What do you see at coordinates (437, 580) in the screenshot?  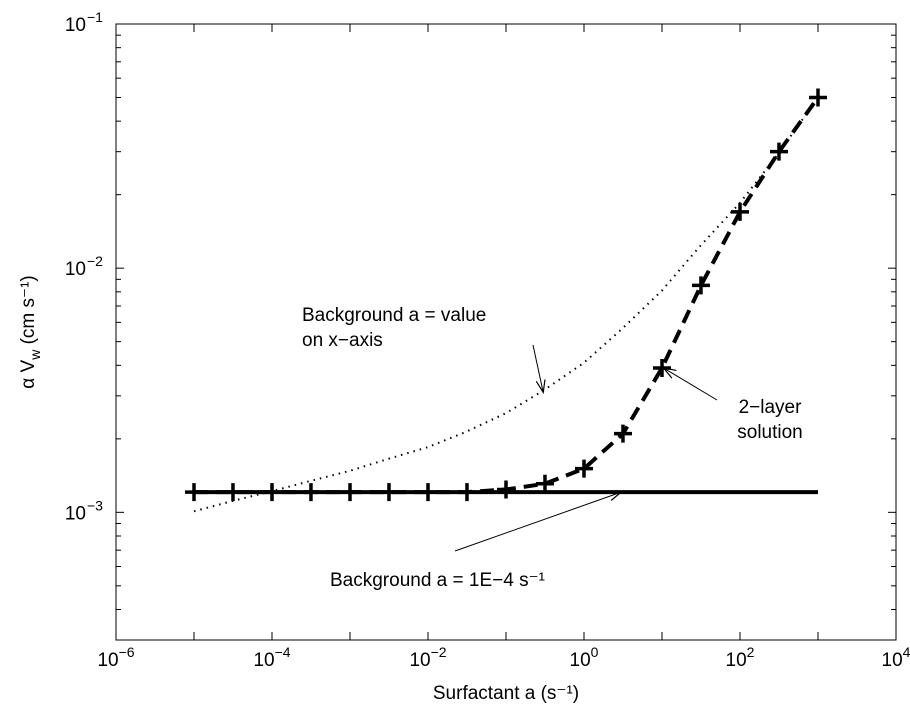 I see `annotation-label: Background a = 1E−4 s⁻¹` at bounding box center [437, 580].